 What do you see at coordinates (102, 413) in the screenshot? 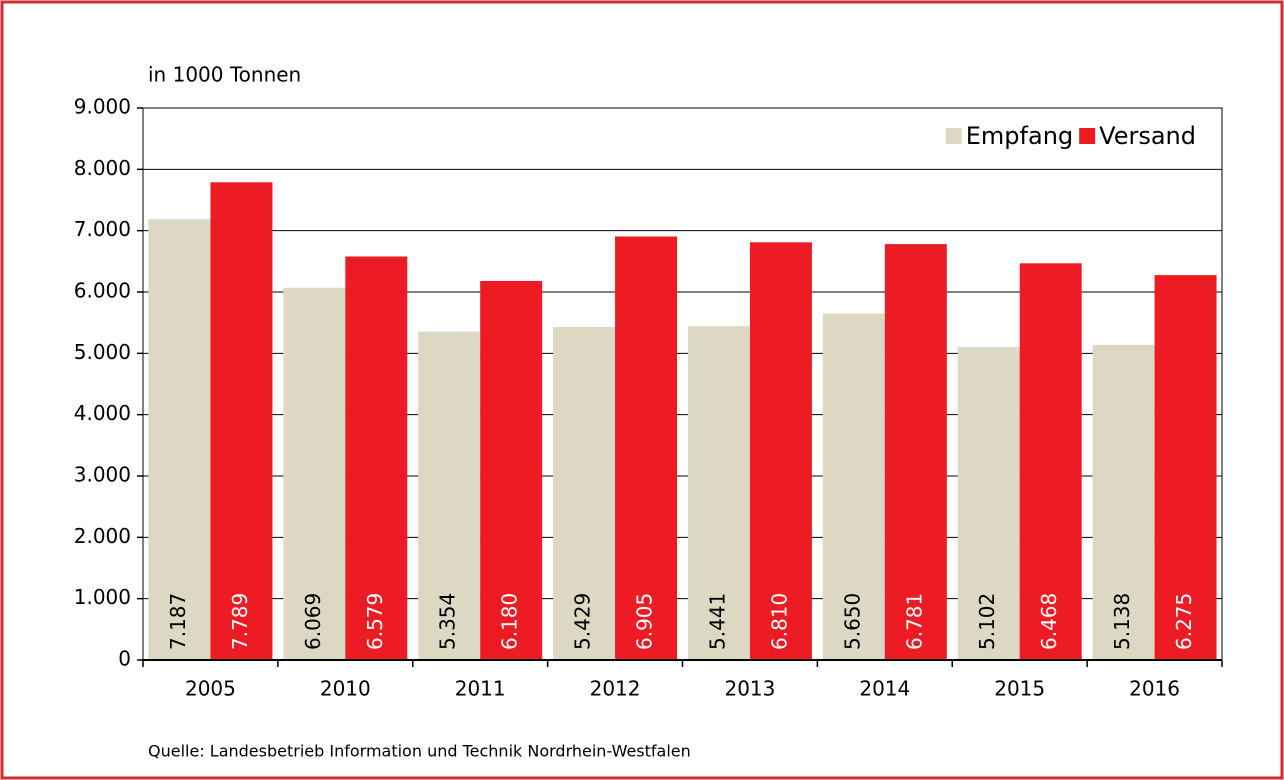
I see `y-tick-label: 4.000` at bounding box center [102, 413].